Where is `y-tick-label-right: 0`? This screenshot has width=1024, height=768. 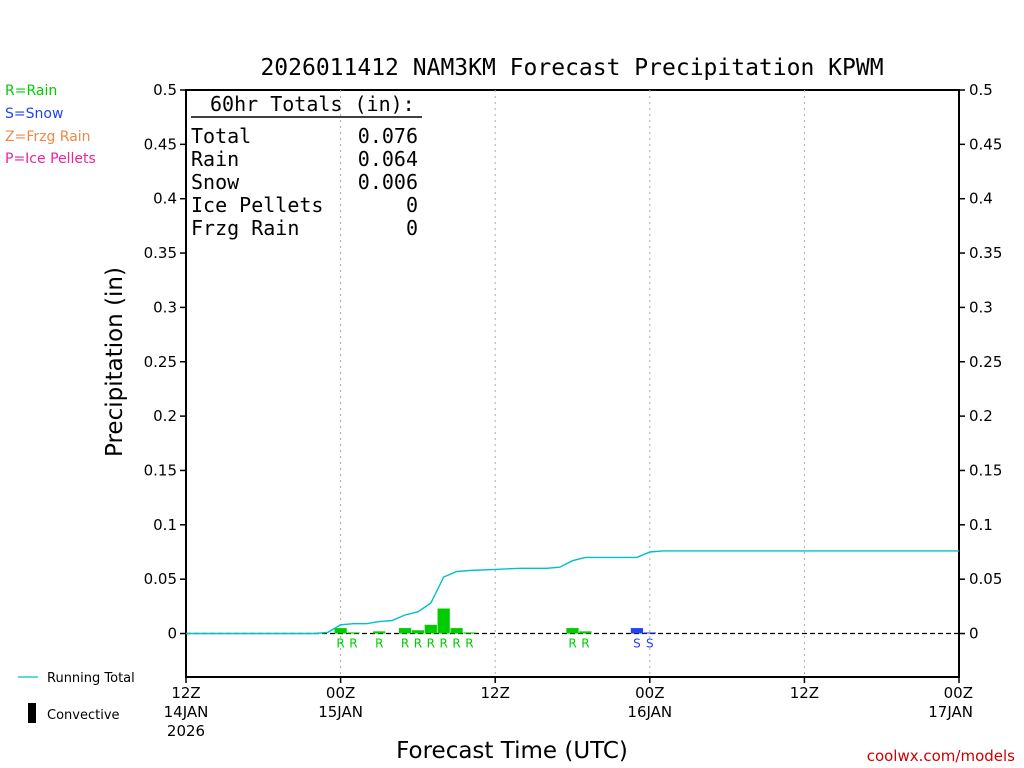 y-tick-label-right: 0 is located at coordinates (974, 634).